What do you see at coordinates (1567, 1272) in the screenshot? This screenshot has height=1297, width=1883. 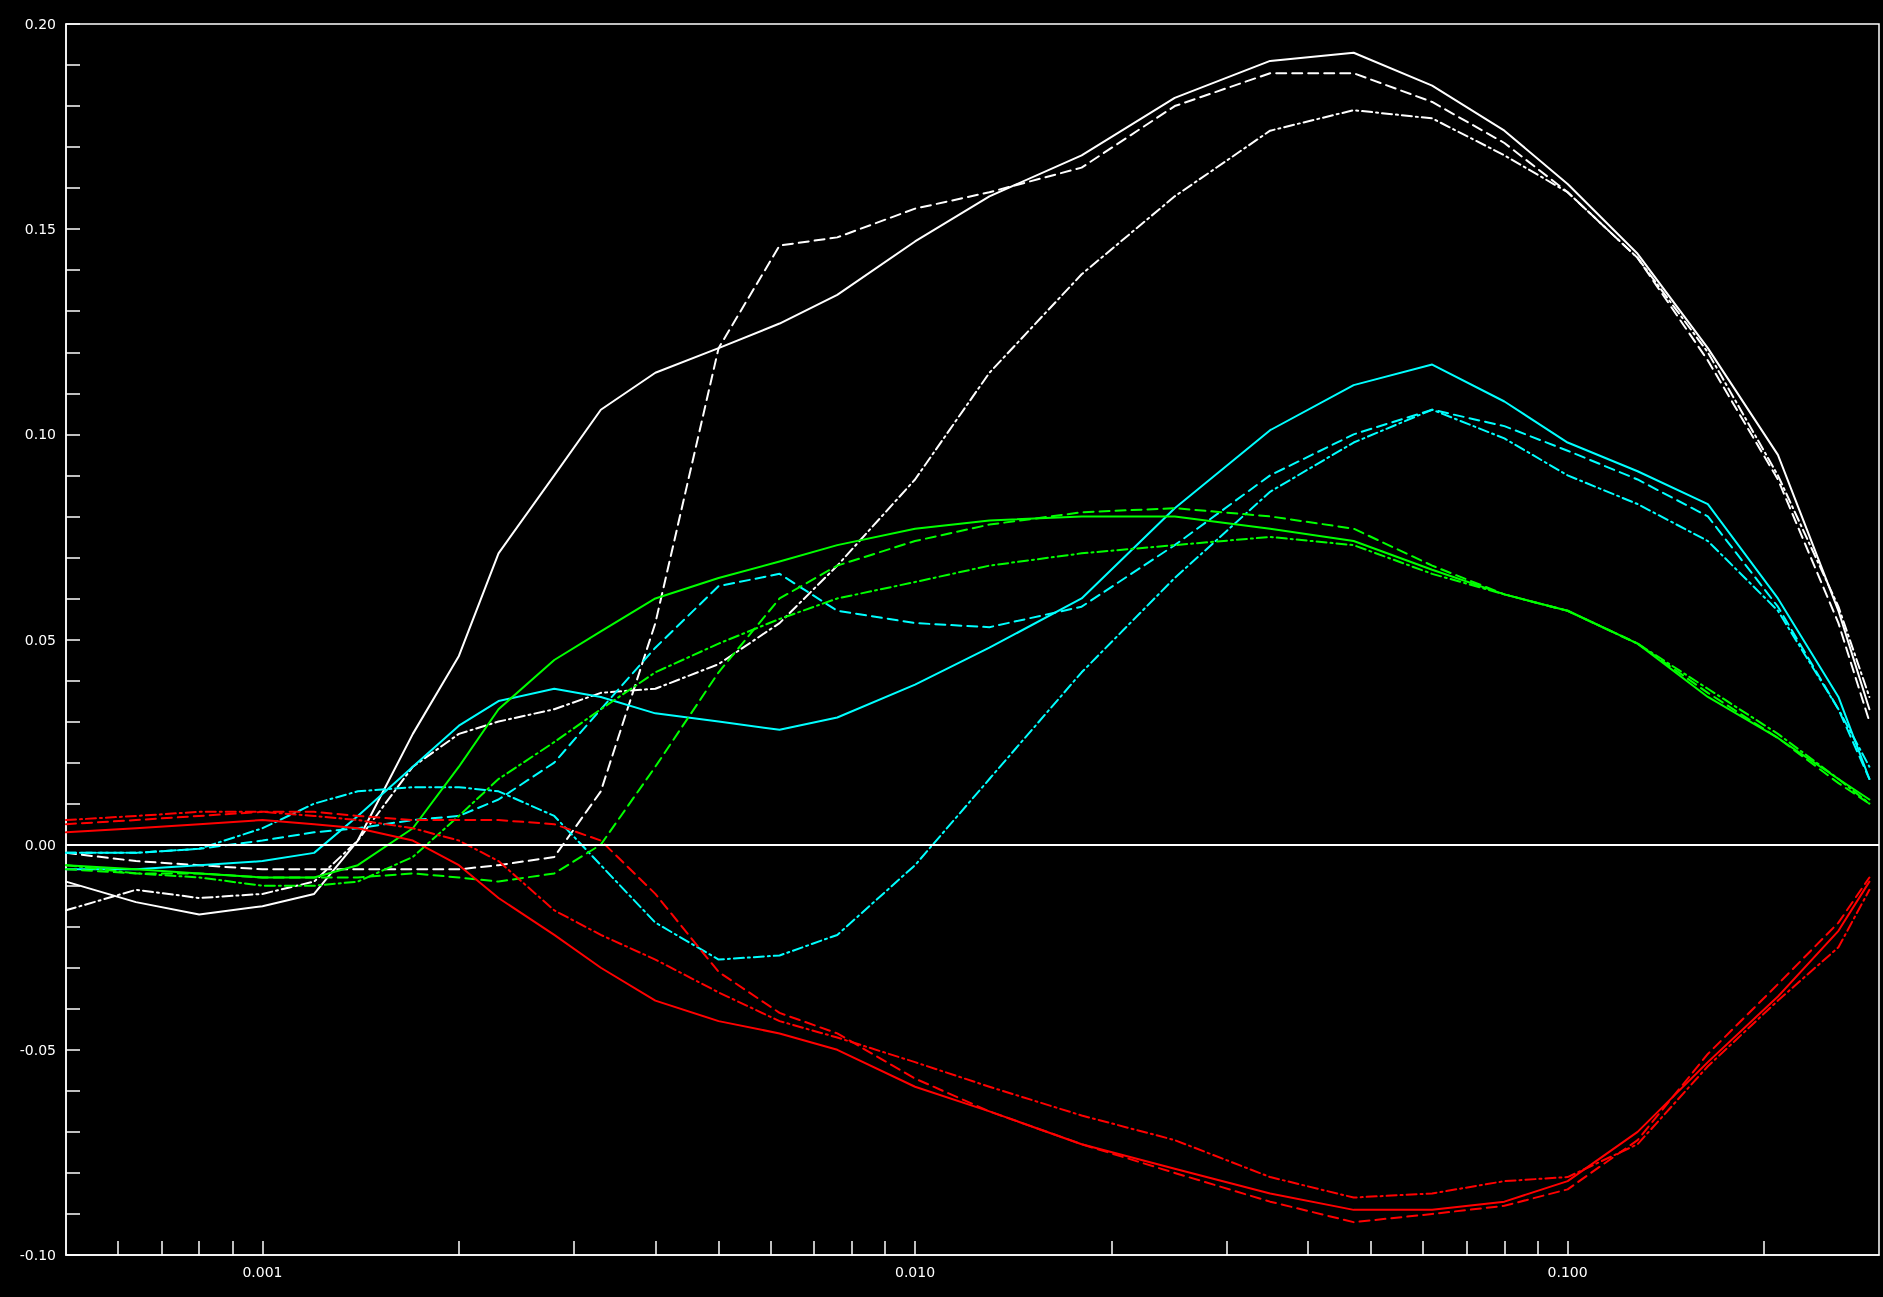 I see `x-tick-label: 0.100` at bounding box center [1567, 1272].